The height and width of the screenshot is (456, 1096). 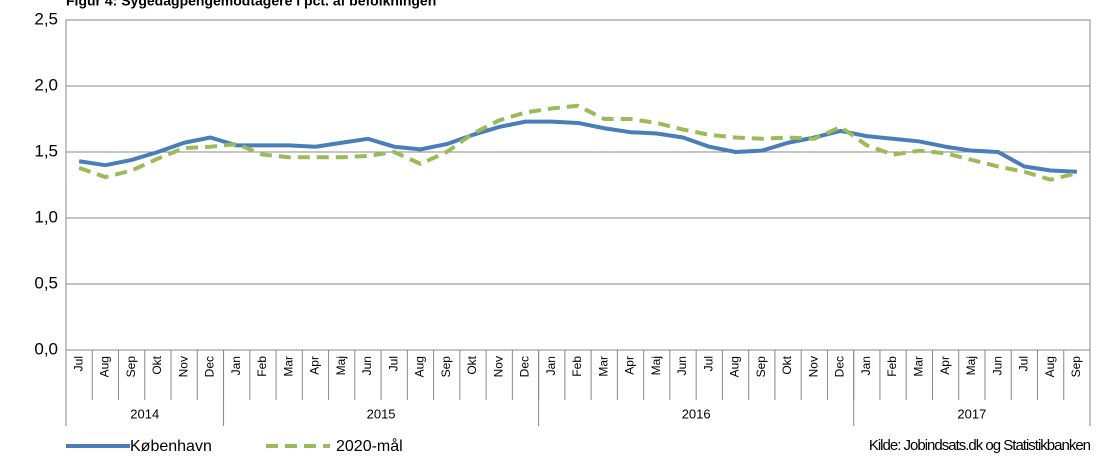 What do you see at coordinates (144, 413) in the screenshot?
I see `year-label: 2014` at bounding box center [144, 413].